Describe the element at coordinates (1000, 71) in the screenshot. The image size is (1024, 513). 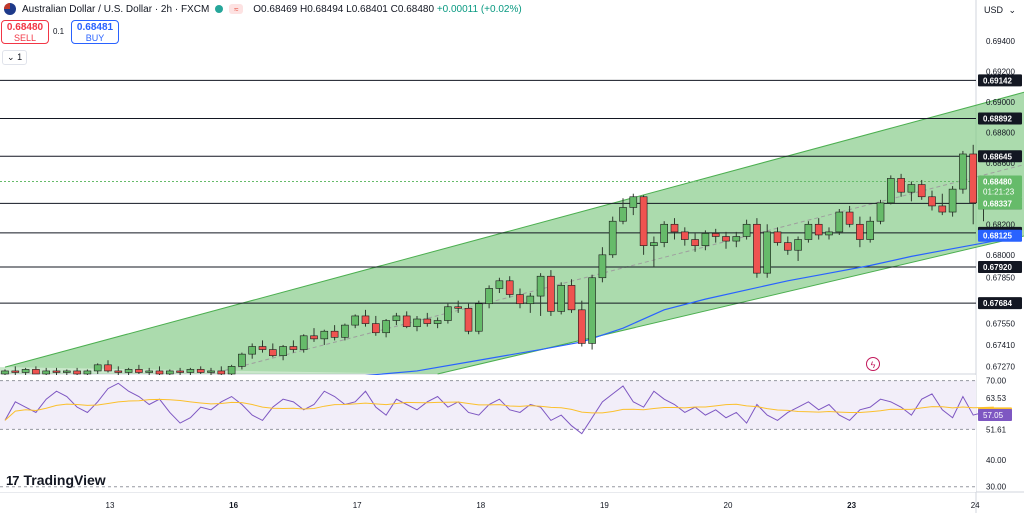
I see `price-tick-label: 0.69200` at that location.